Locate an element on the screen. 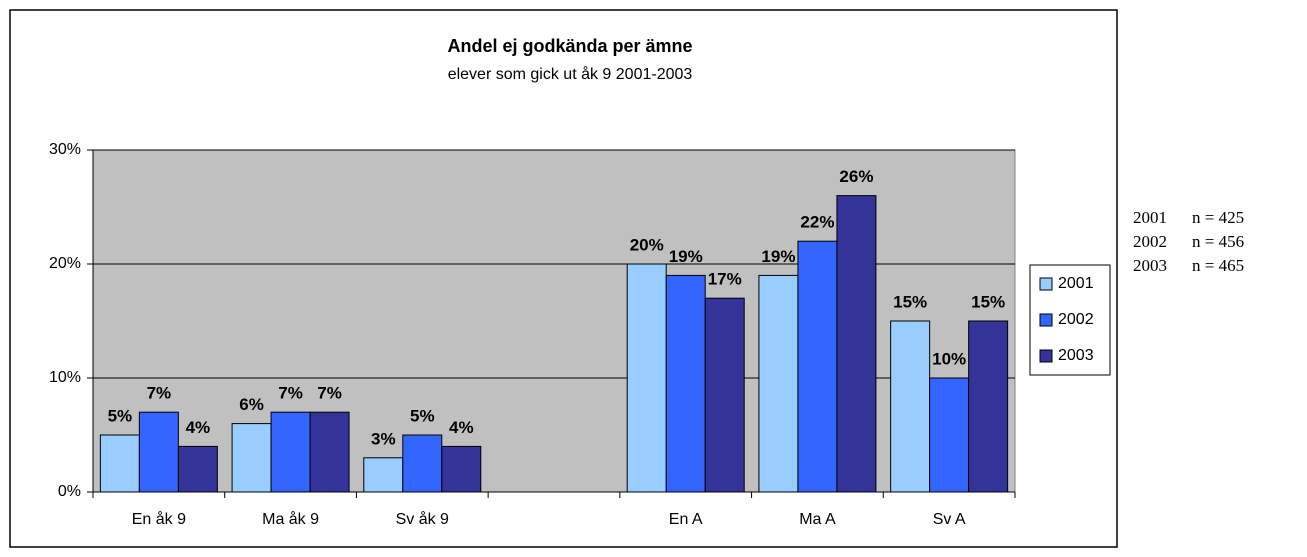  note-n: n = 425 is located at coordinates (1218, 217).